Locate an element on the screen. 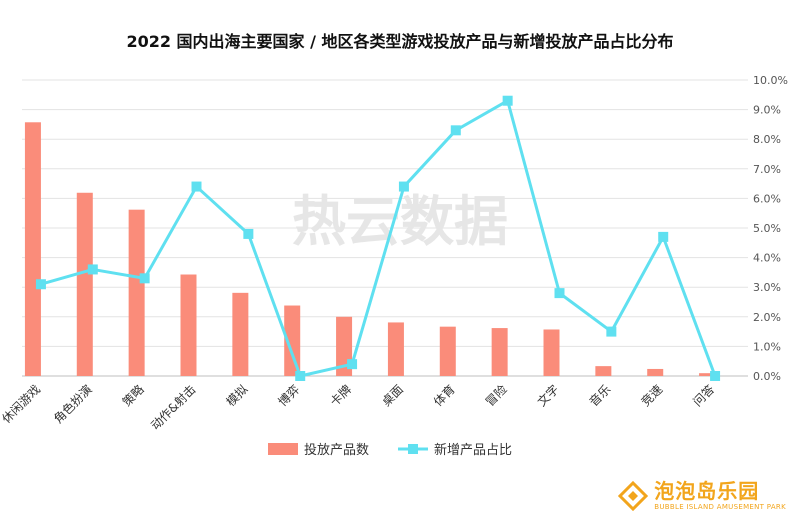 The image size is (800, 520). y-right-tick-label: 4.0% is located at coordinates (767, 258).